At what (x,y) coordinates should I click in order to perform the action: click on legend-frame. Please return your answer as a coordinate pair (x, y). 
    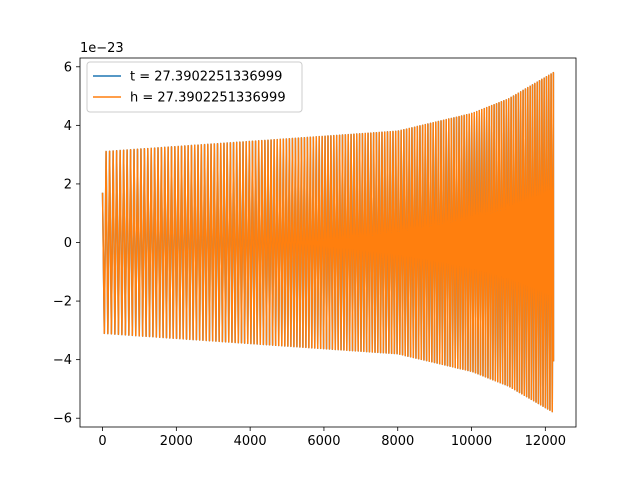
    Looking at the image, I should click on (194, 87).